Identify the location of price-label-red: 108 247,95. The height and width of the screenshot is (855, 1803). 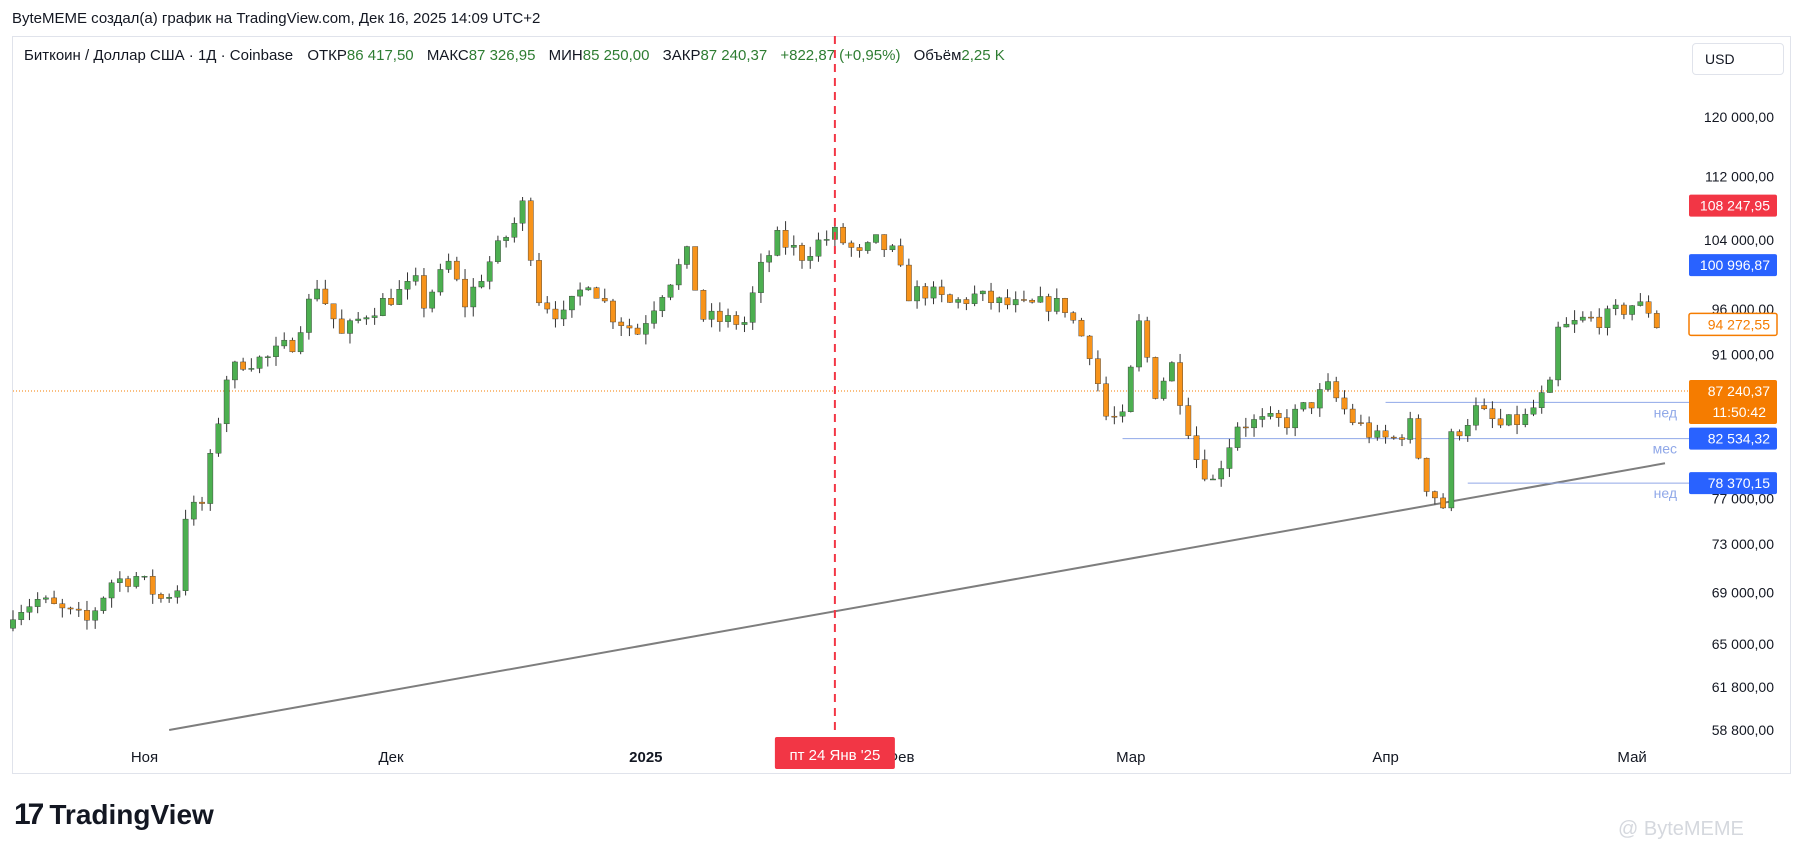
(1735, 206).